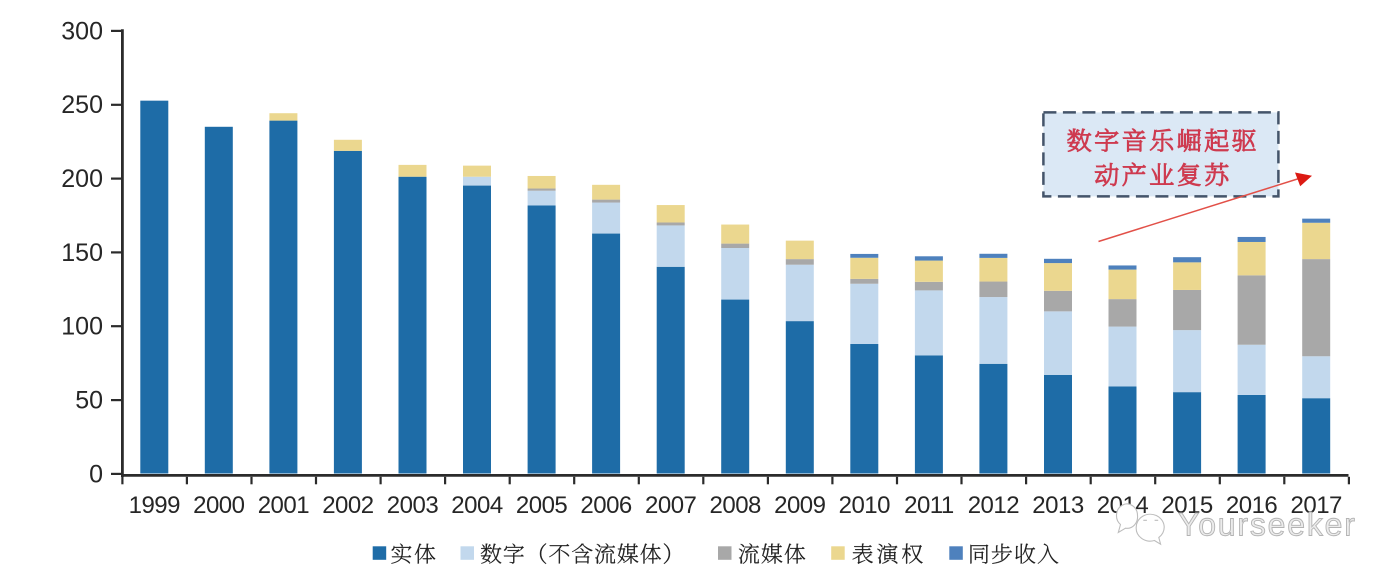 The width and height of the screenshot is (1398, 582). What do you see at coordinates (477, 505) in the screenshot?
I see `svg-text: 2004` at bounding box center [477, 505].